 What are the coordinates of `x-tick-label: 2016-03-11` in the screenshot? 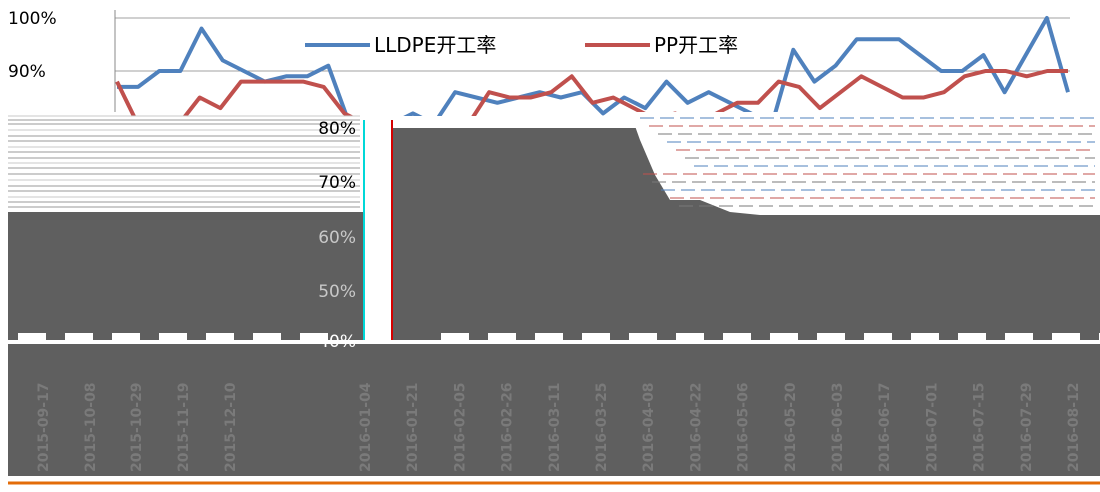 It's located at (555, 427).